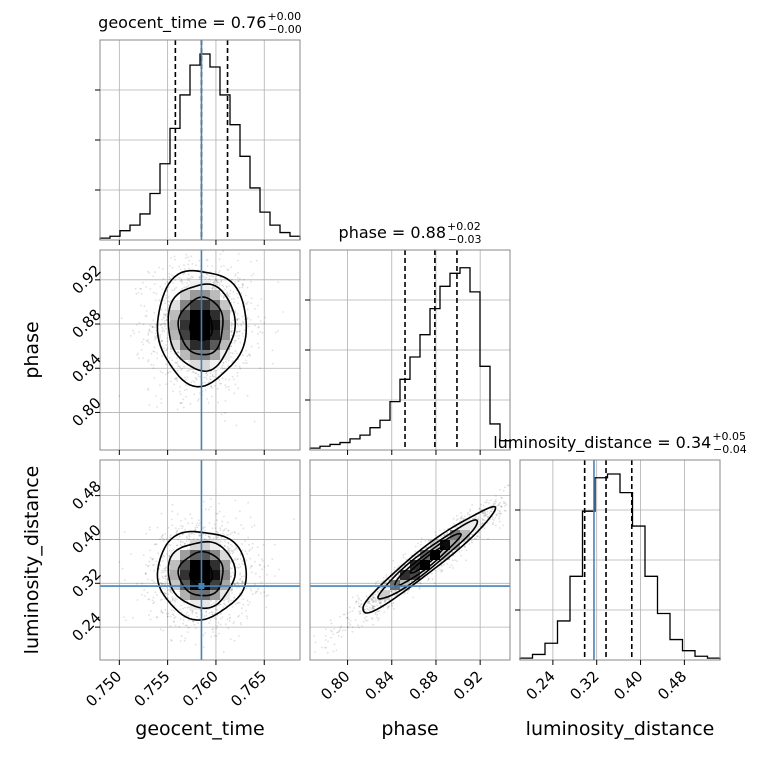 This screenshot has width=760, height=760. Describe the element at coordinates (86, 324) in the screenshot. I see `ytick-label-phase-2: 0.88` at that location.